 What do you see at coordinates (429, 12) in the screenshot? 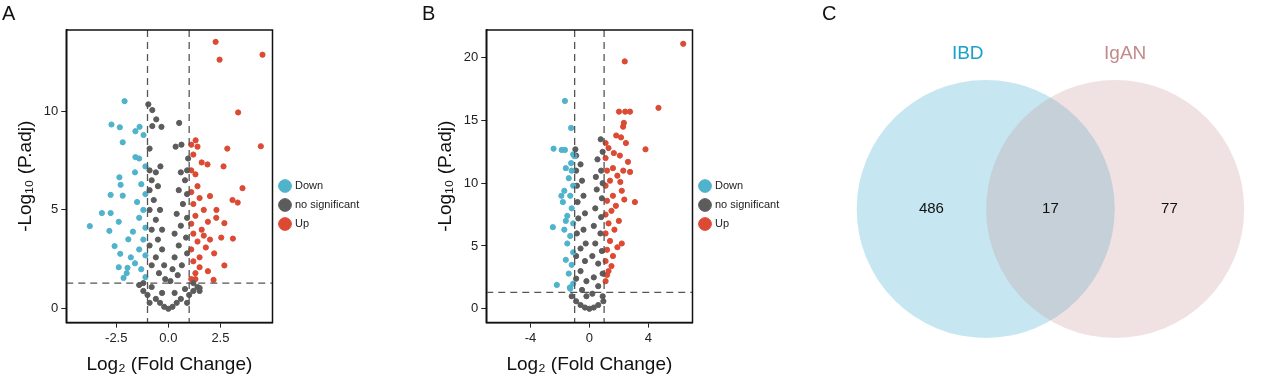
I see `chart-title: B` at bounding box center [429, 12].